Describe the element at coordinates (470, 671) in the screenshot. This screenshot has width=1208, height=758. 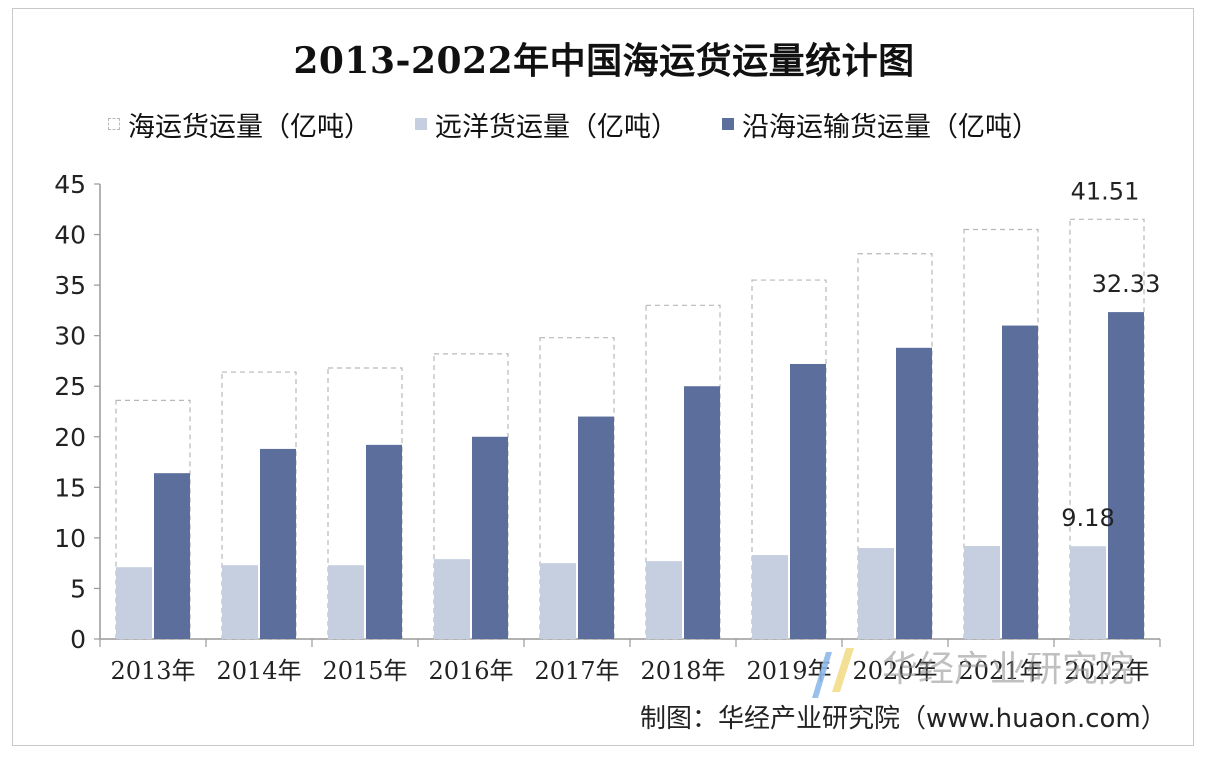
I see `x-tick-label: 2016年` at that location.